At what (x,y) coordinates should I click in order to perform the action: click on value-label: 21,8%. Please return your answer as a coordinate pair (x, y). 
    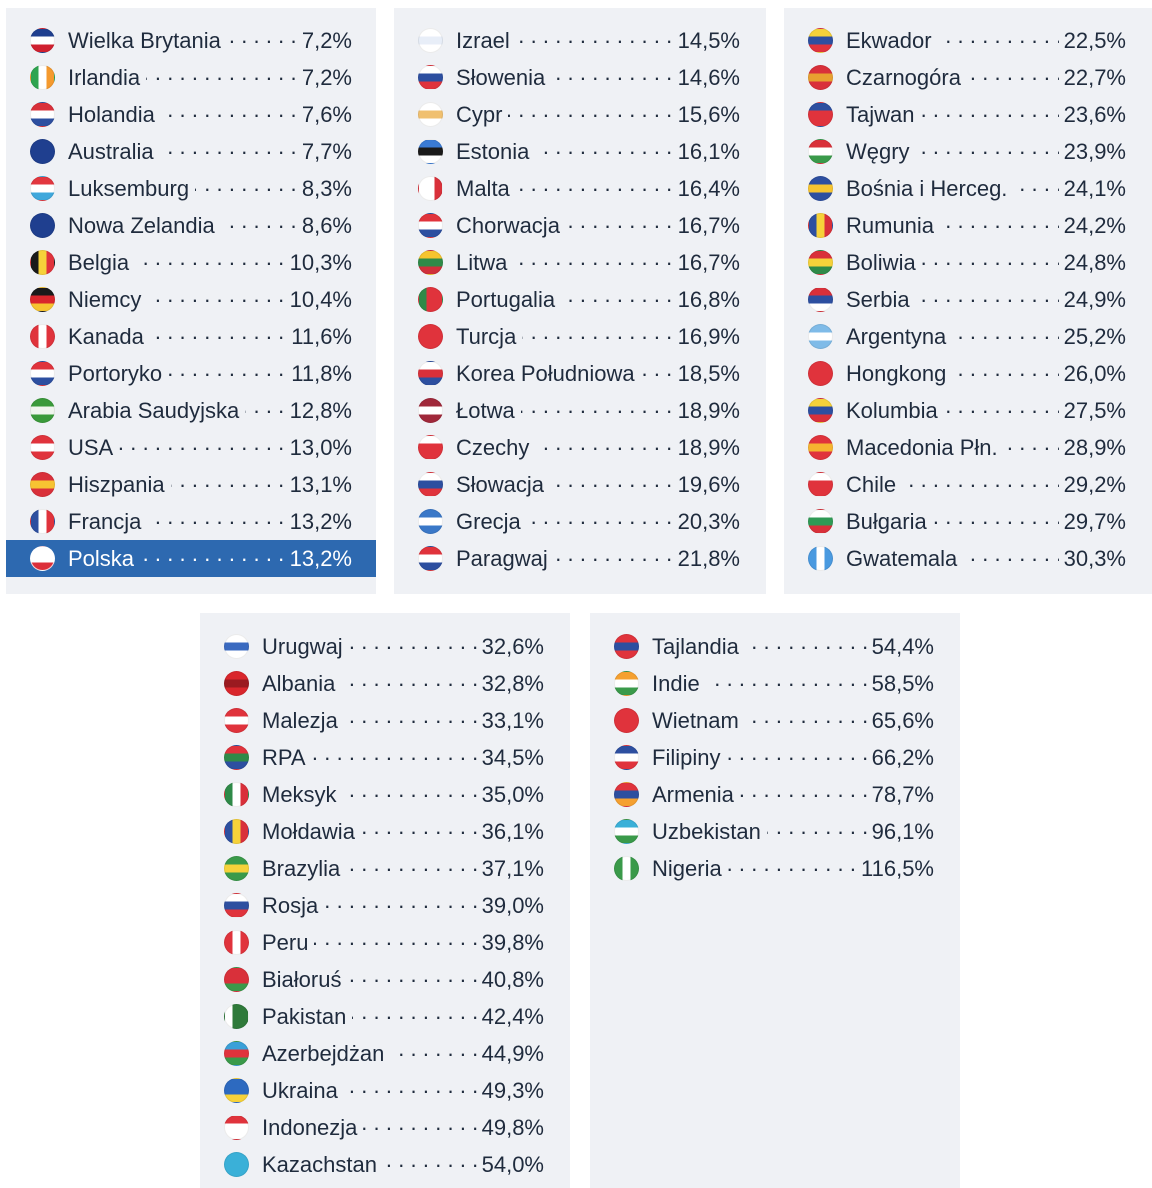
    Looking at the image, I should click on (706, 559).